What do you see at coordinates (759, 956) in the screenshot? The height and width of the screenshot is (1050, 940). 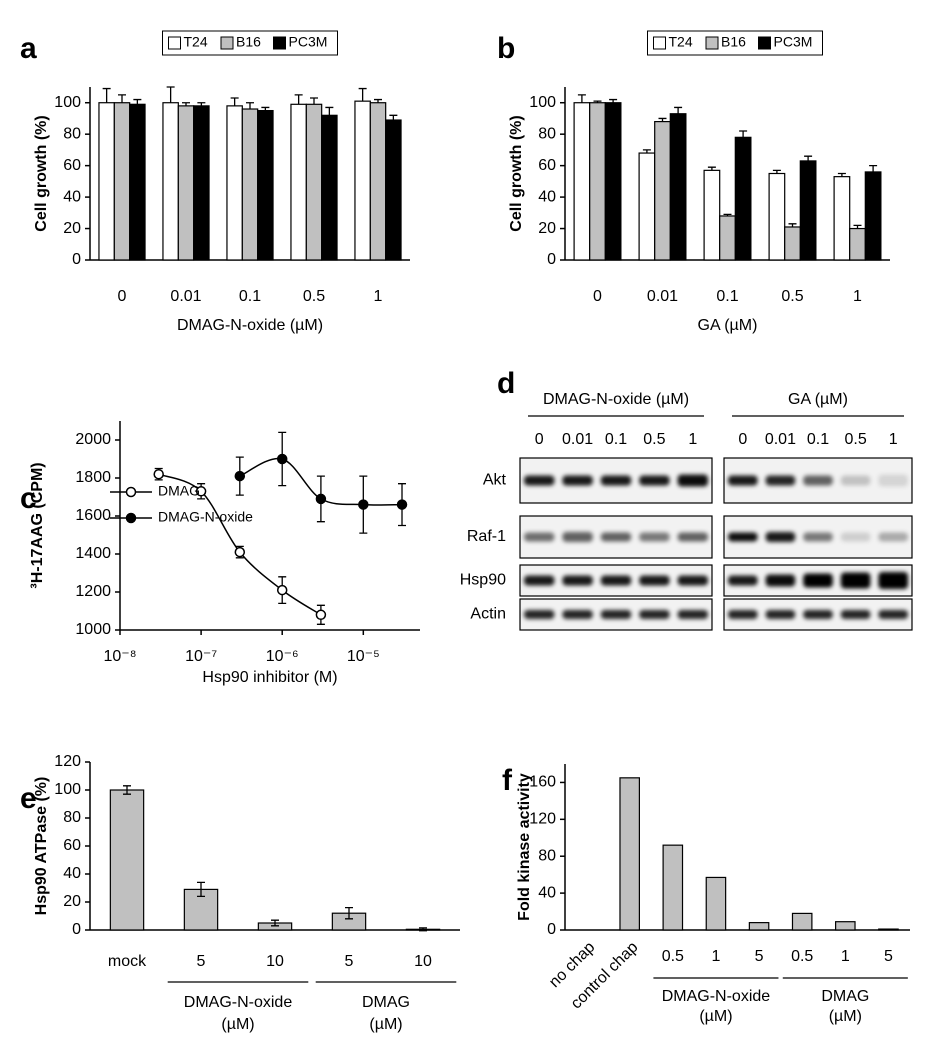 I see `x-tick-label: 5` at bounding box center [759, 956].